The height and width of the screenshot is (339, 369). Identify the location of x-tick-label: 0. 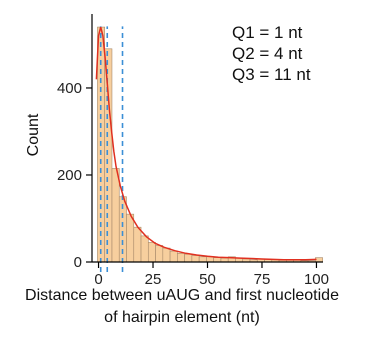
(98, 279).